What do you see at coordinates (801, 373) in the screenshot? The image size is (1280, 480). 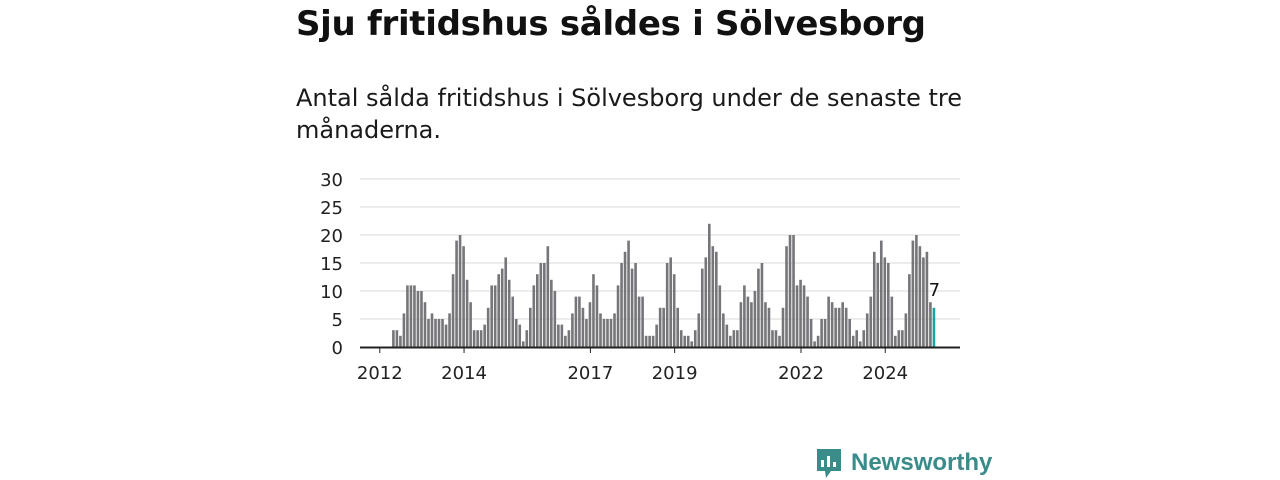 I see `x-tick-label: 2022` at bounding box center [801, 373].